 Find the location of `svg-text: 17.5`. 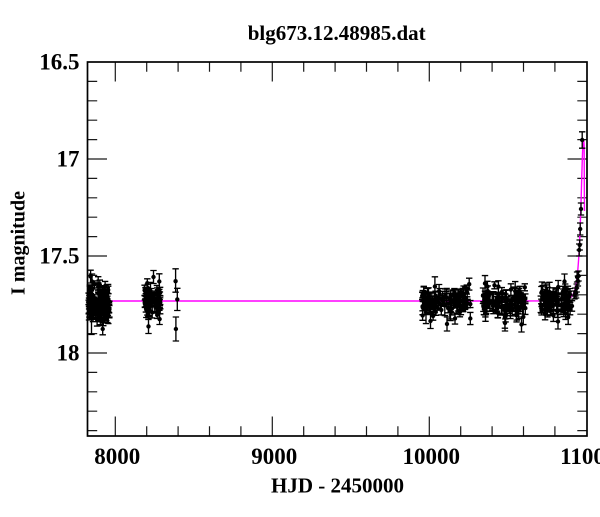

svg-text: 17.5 is located at coordinates (59, 256).